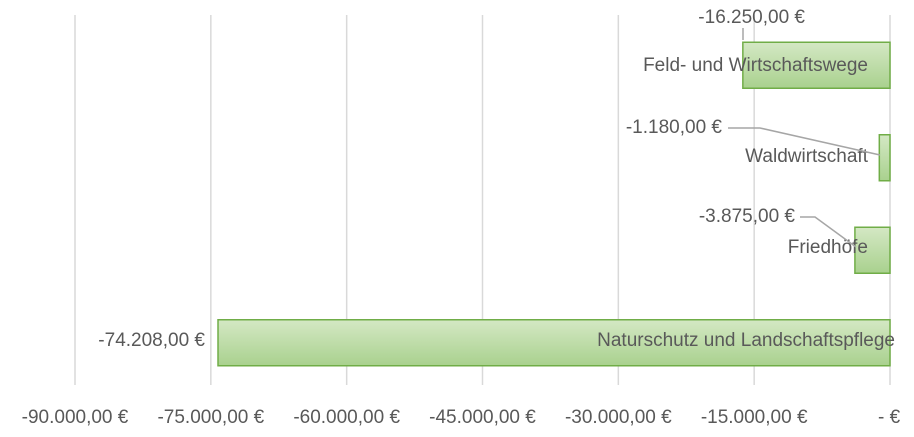 The image size is (914, 437). Describe the element at coordinates (618, 417) in the screenshot. I see `x-tick-label: -30.000,00 €` at that location.